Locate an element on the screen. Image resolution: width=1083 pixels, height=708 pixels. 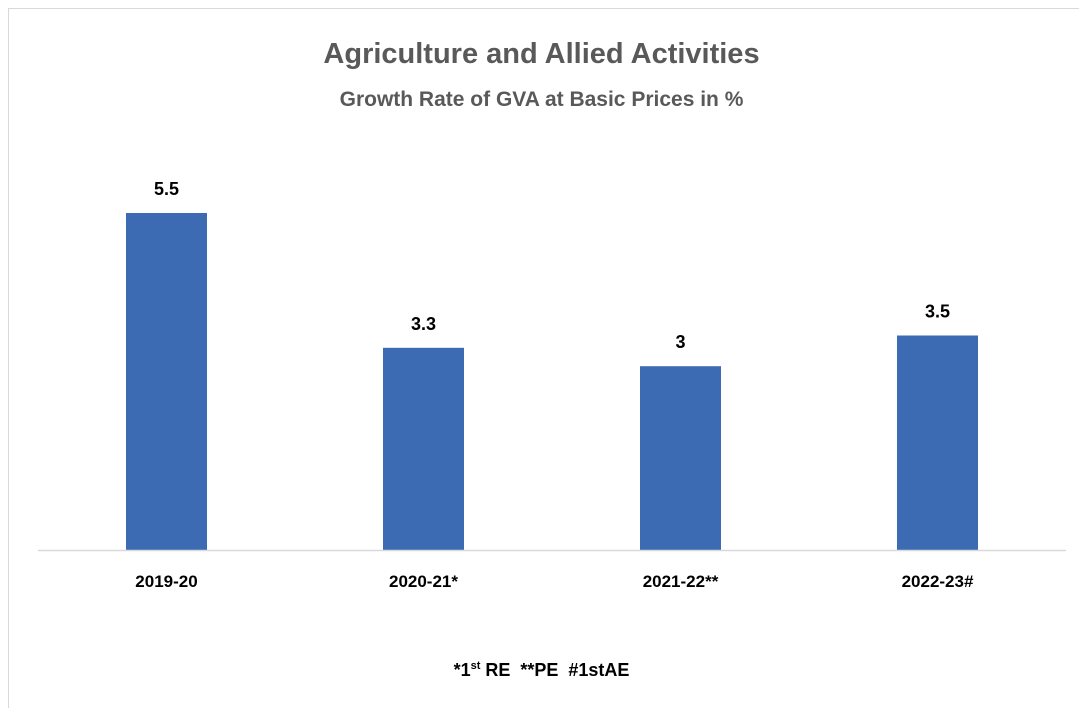
data-label-2: 3.3 is located at coordinates (423, 324).